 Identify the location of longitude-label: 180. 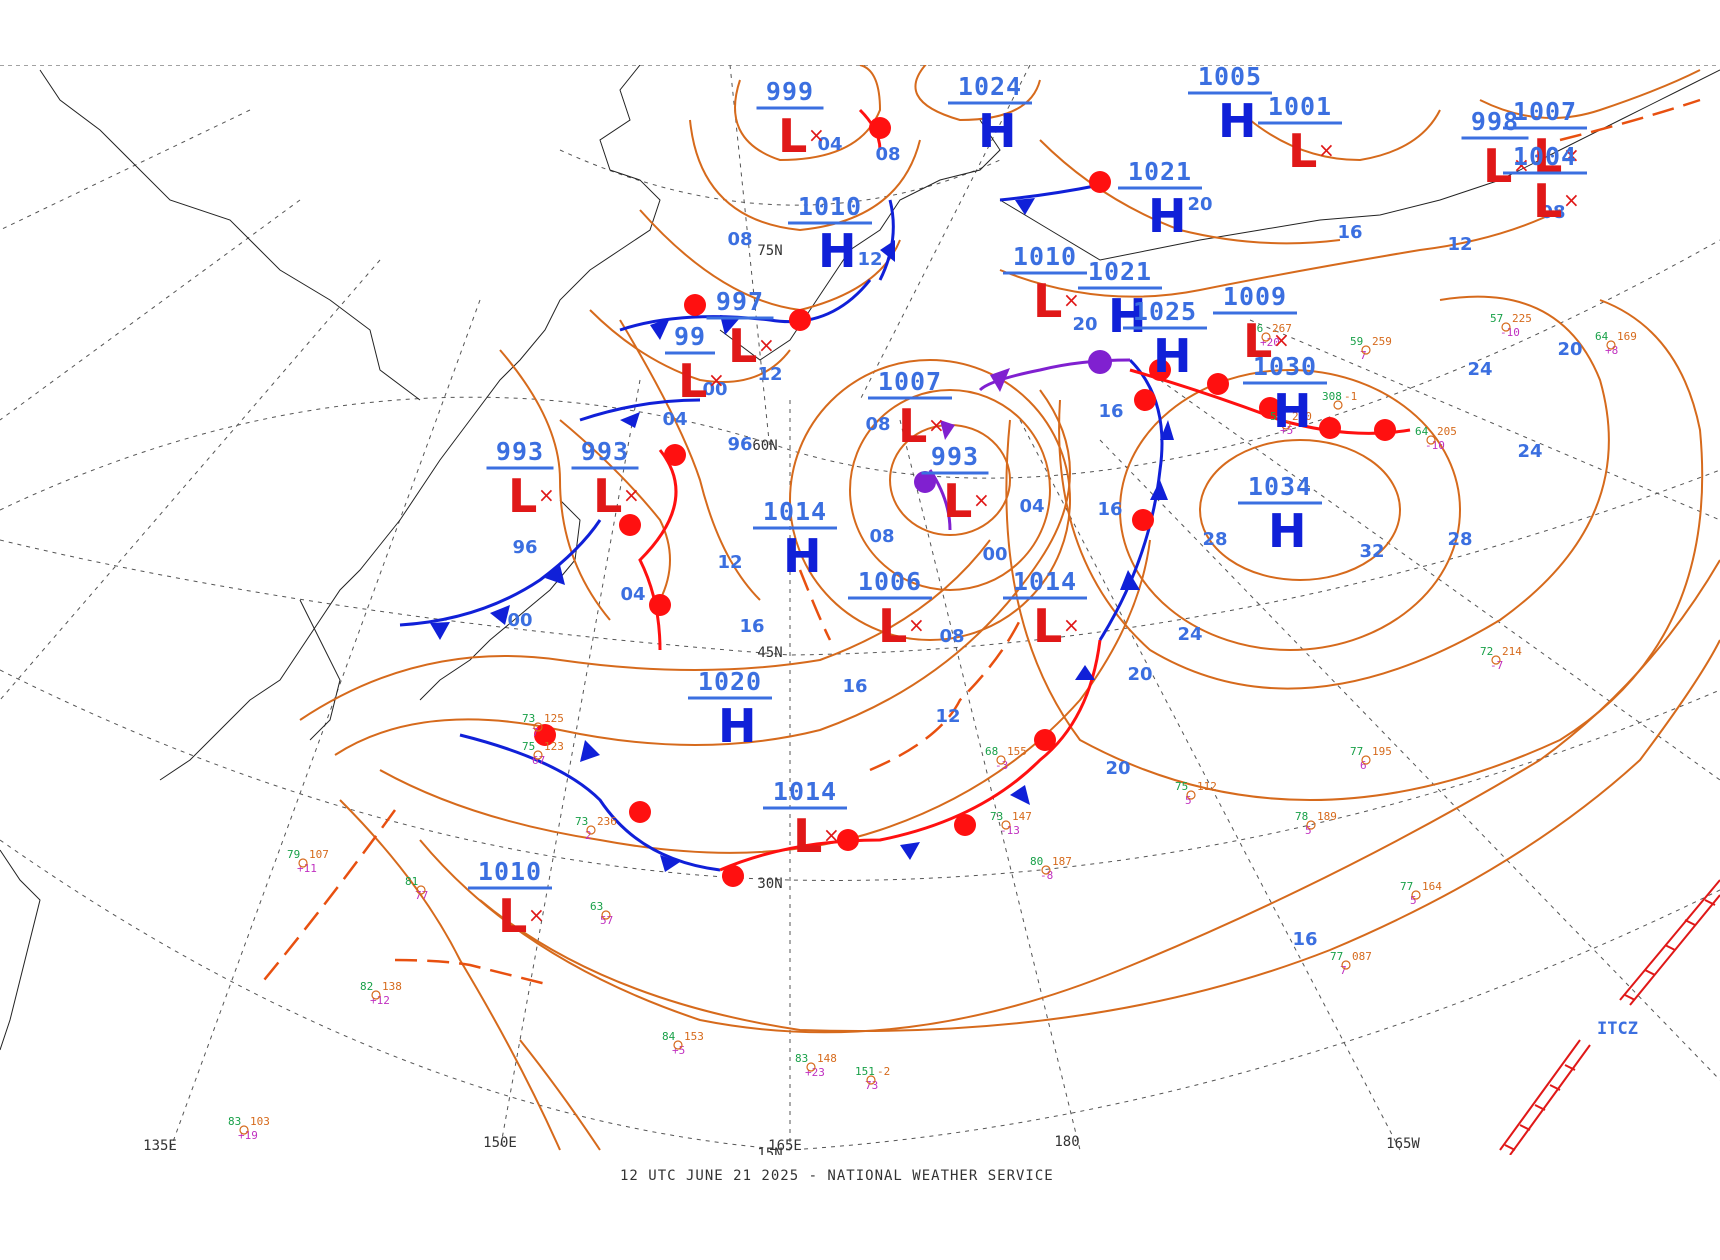
(1066, 1142).